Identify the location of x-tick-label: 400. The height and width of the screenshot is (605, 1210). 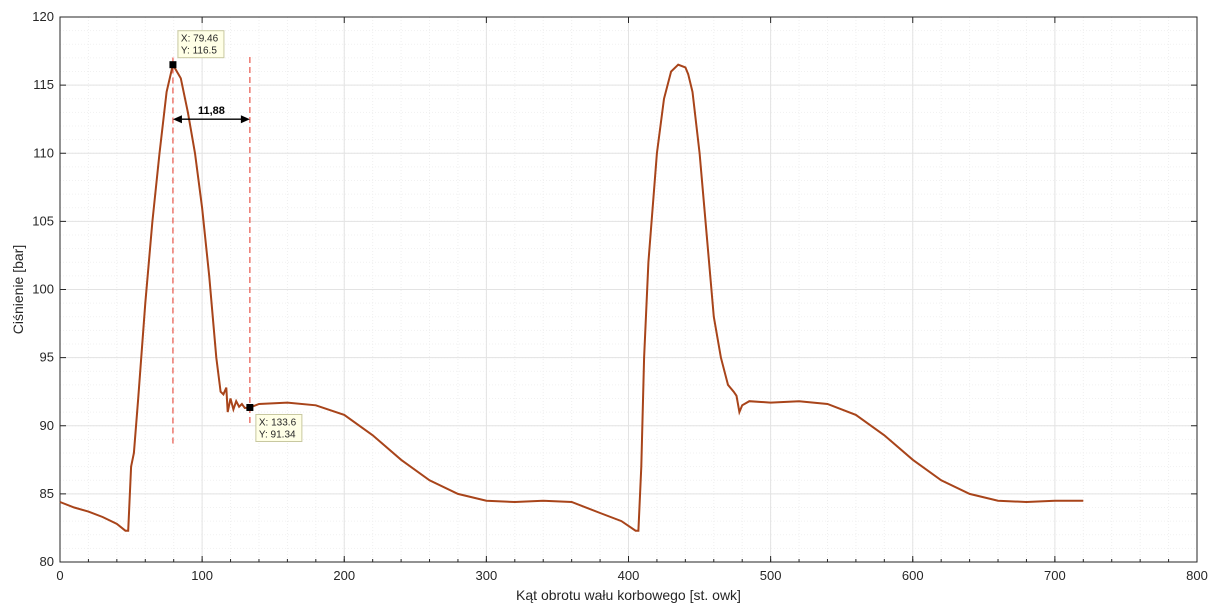
(629, 575).